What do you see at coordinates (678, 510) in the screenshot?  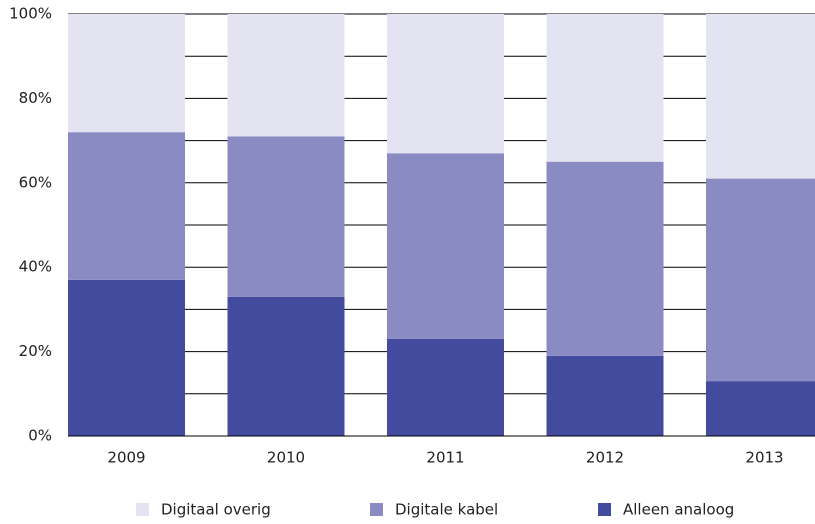 I see `legend-label: Alleen analoog` at bounding box center [678, 510].